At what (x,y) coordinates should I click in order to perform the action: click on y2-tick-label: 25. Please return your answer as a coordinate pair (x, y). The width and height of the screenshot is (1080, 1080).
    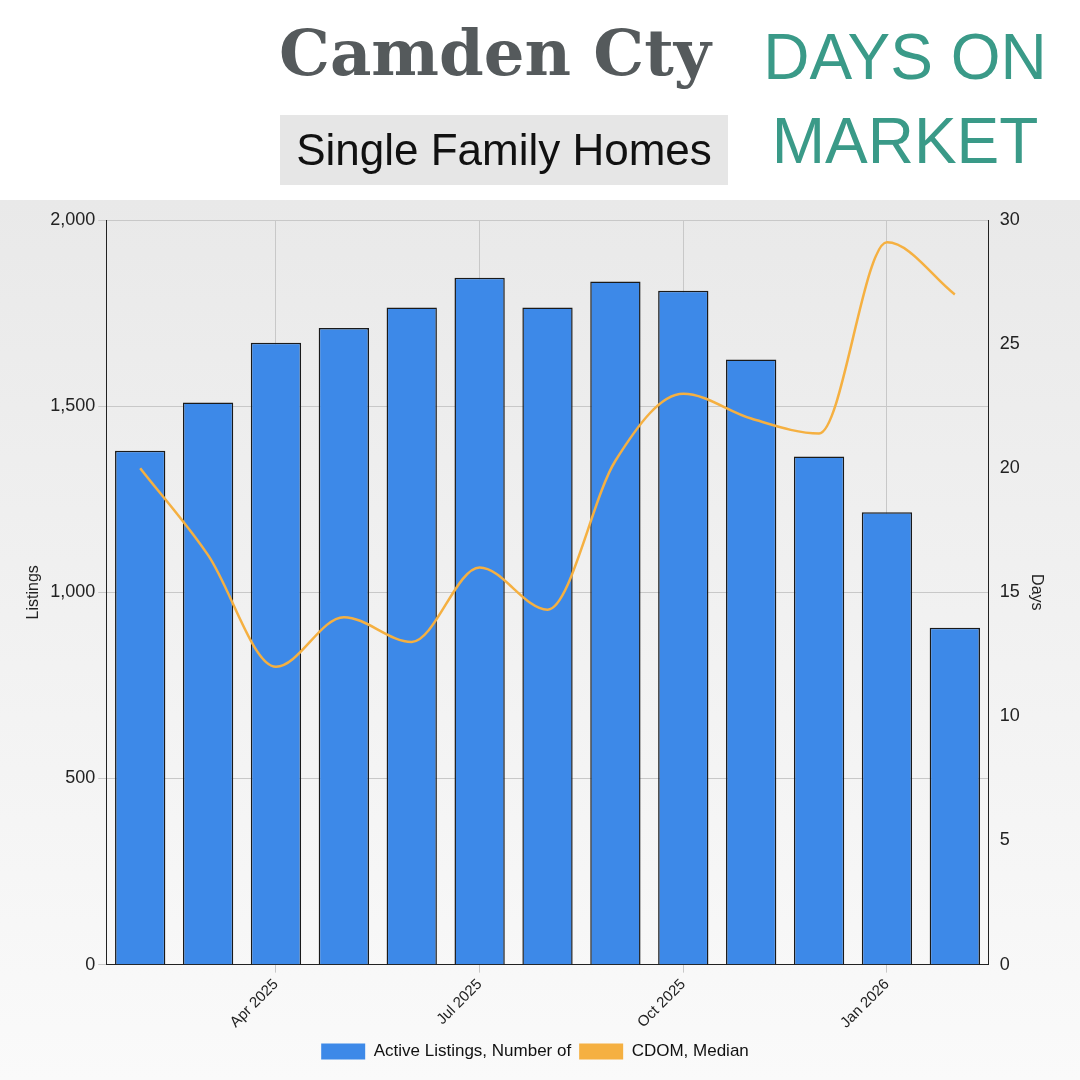
    Looking at the image, I should click on (1009, 343).